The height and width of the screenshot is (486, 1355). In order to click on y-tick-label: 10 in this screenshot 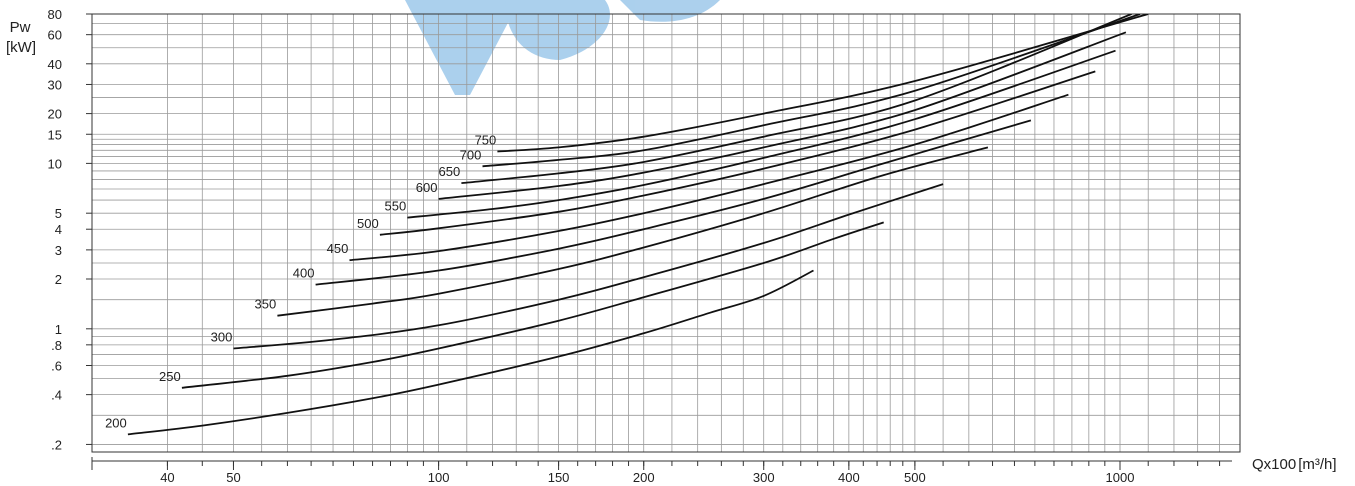, I will do `click(55, 163)`.